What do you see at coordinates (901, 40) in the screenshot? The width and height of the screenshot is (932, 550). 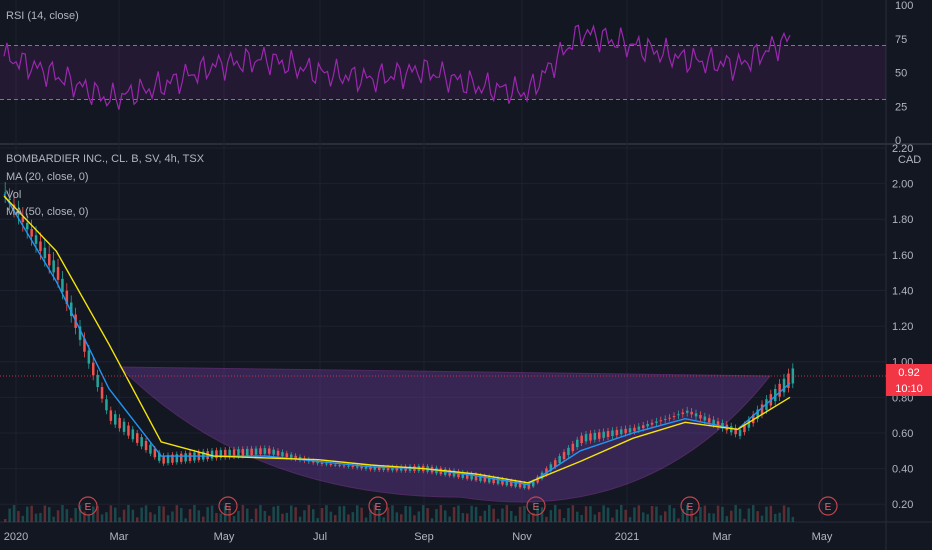 I see `rsi-tick-label: 75` at bounding box center [901, 40].